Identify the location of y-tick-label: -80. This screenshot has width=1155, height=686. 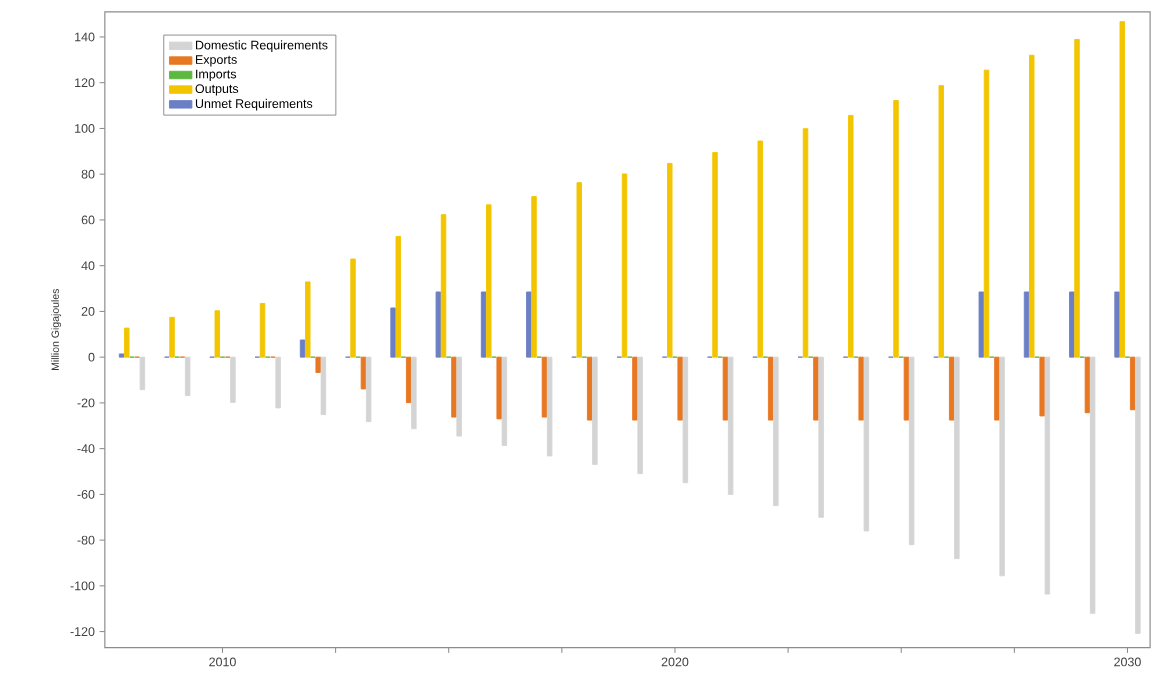
(86, 540).